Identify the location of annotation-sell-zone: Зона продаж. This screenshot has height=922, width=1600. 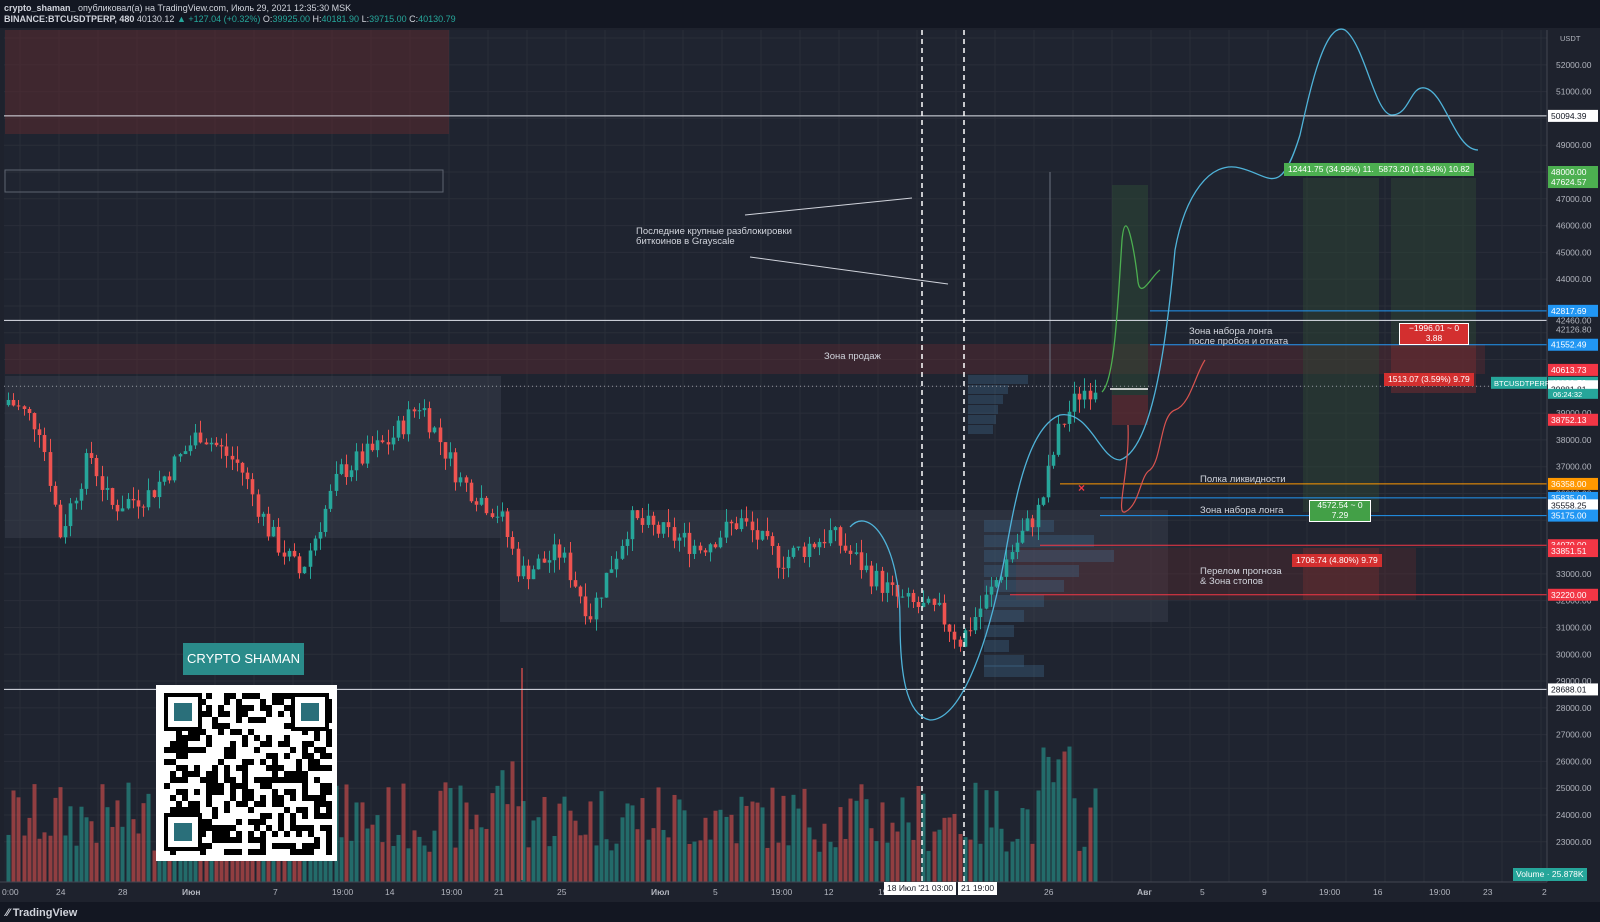
(852, 356).